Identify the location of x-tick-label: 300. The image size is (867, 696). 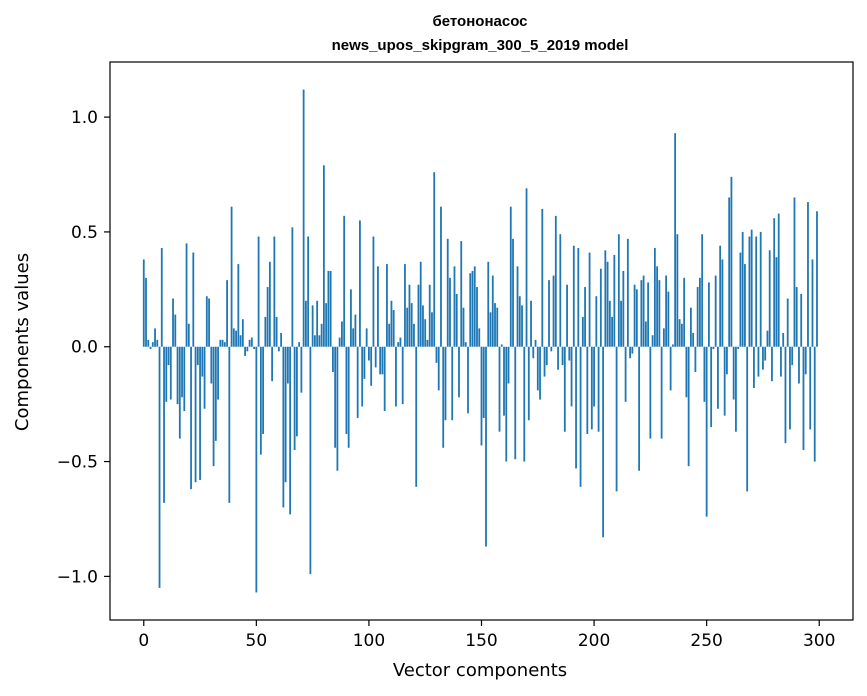
(819, 641).